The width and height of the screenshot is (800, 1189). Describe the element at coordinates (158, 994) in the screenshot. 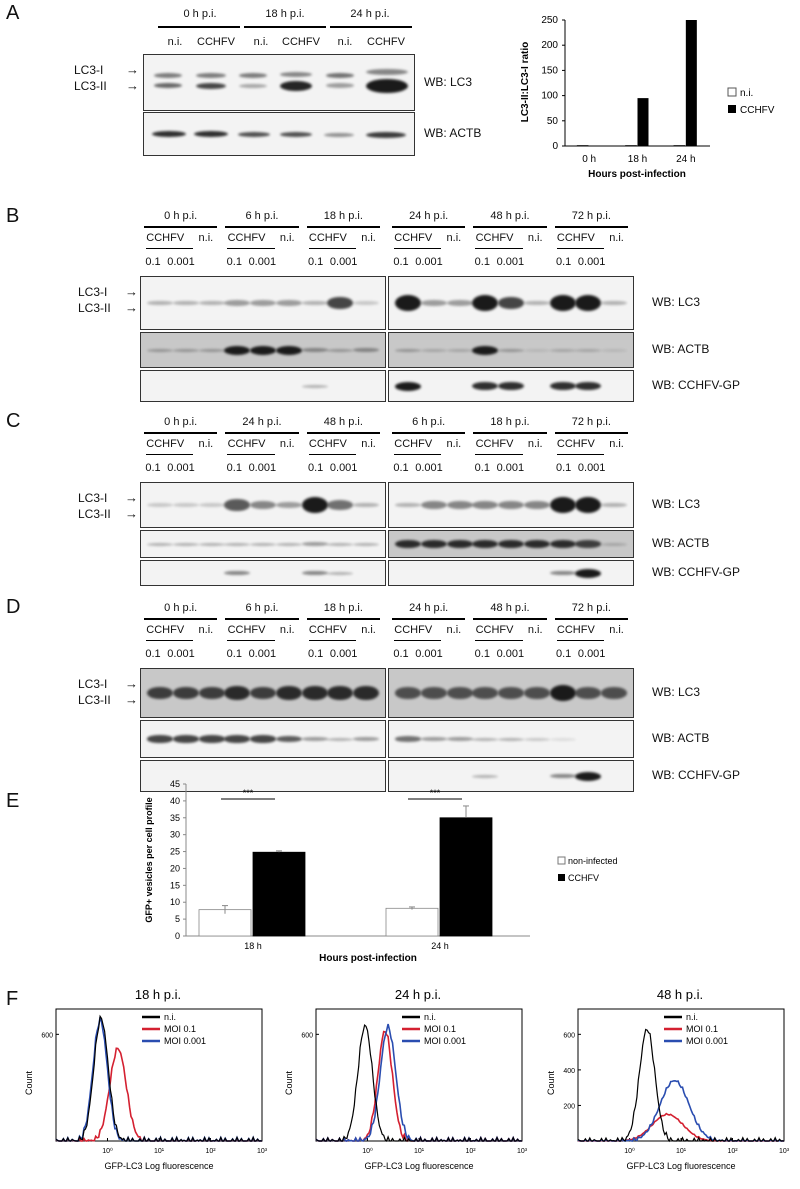

I see `plot-title: 18 h p.i.` at that location.